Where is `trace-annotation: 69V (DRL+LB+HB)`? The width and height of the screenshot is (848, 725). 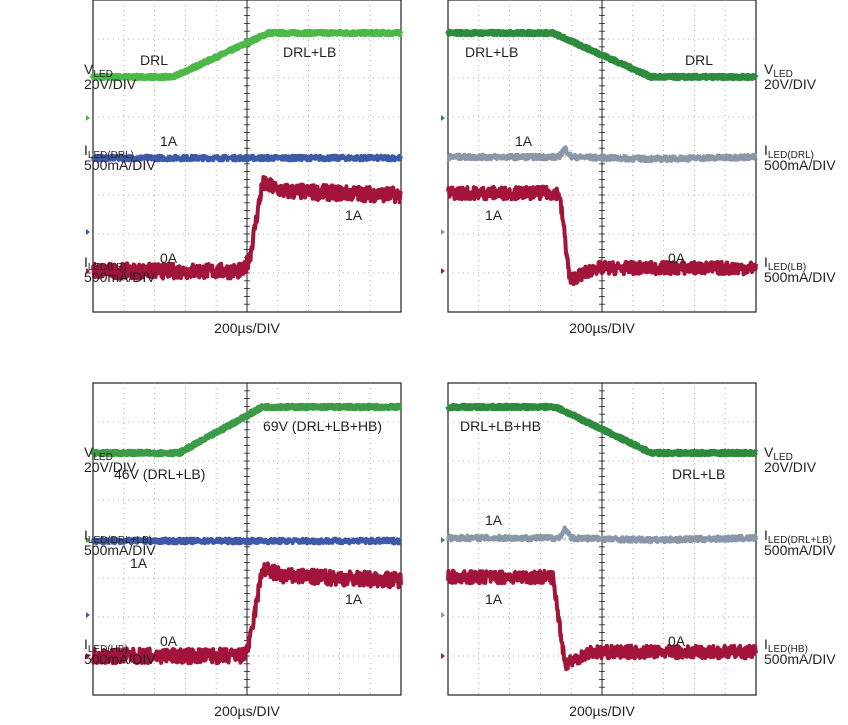 trace-annotation: 69V (DRL+LB+HB) is located at coordinates (323, 426).